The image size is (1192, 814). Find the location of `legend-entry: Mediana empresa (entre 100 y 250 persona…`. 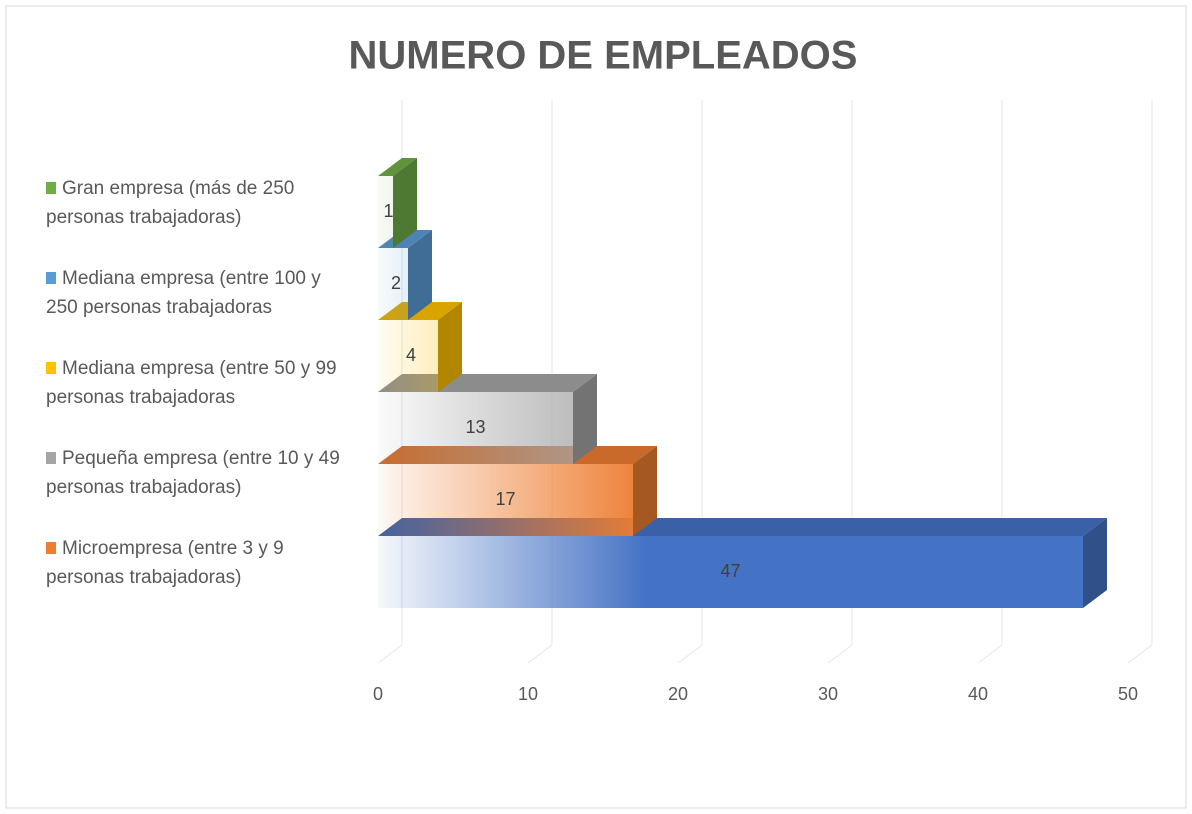

legend-entry: Mediana empresa (entre 100 y 250 persona… is located at coordinates (196, 293).